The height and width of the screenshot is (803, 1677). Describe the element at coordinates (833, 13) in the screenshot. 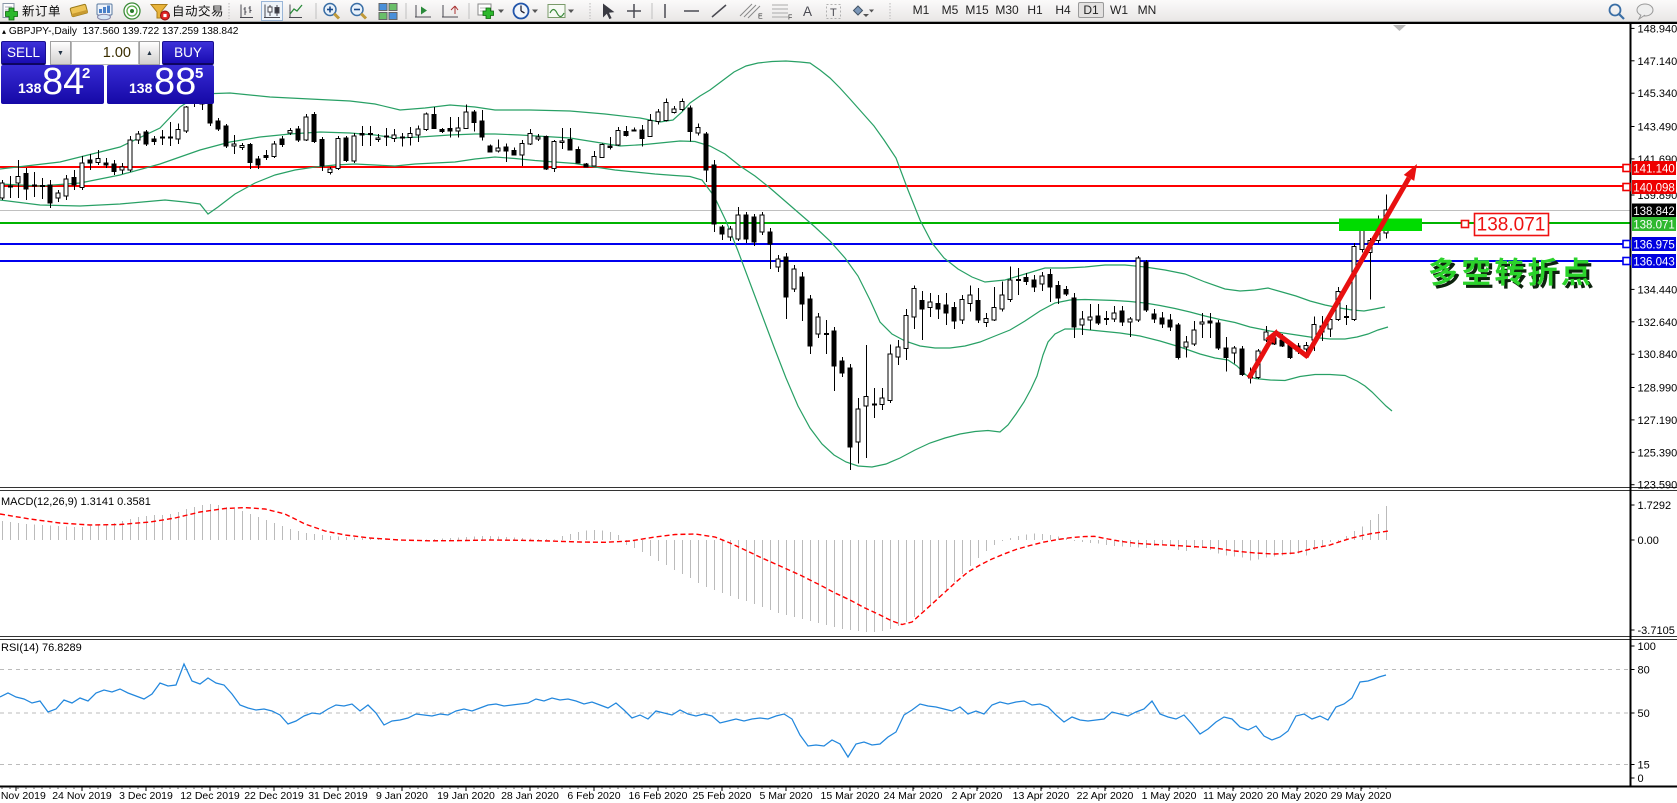

I see `svg-text: T` at that location.